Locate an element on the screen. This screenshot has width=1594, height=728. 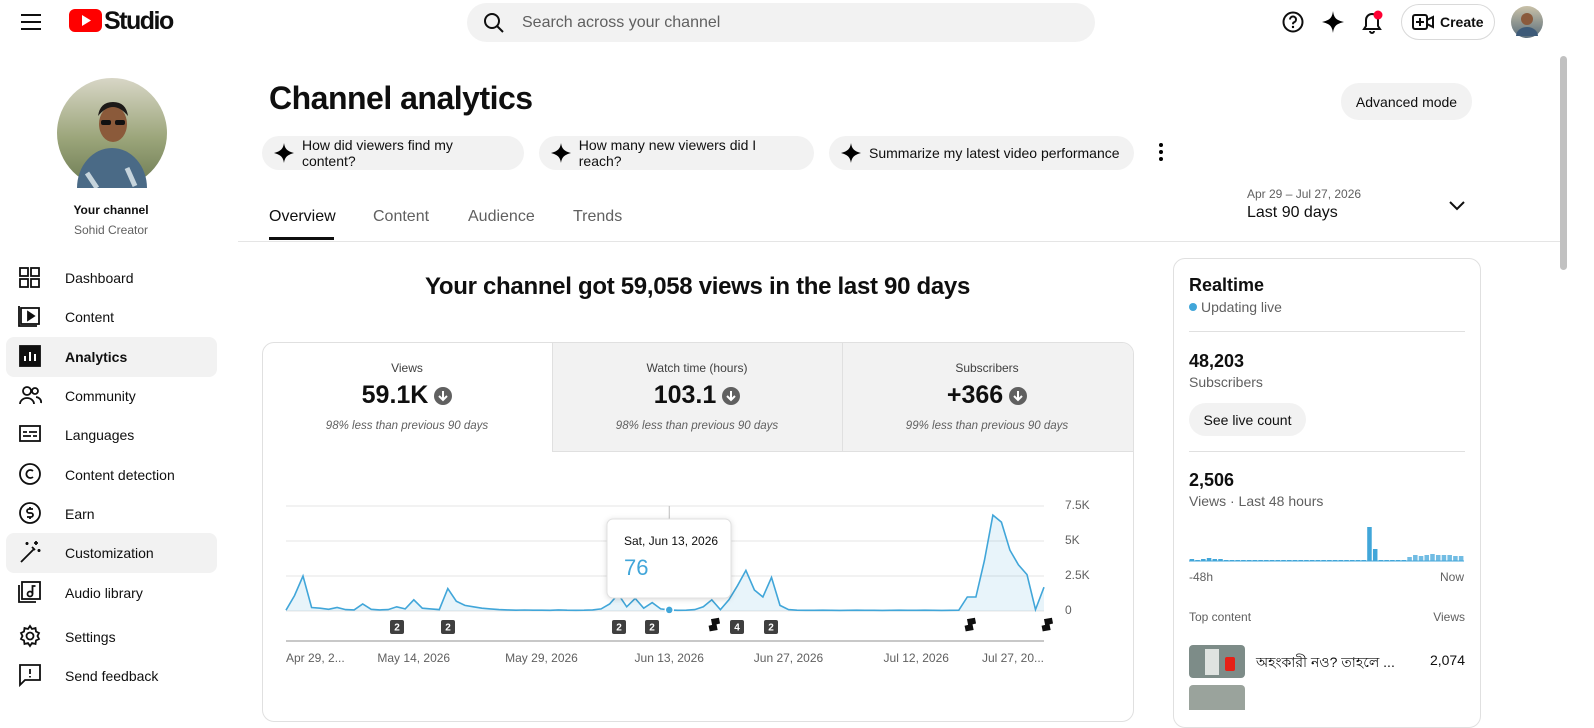
dropdown-icon is located at coordinates (1457, 206).